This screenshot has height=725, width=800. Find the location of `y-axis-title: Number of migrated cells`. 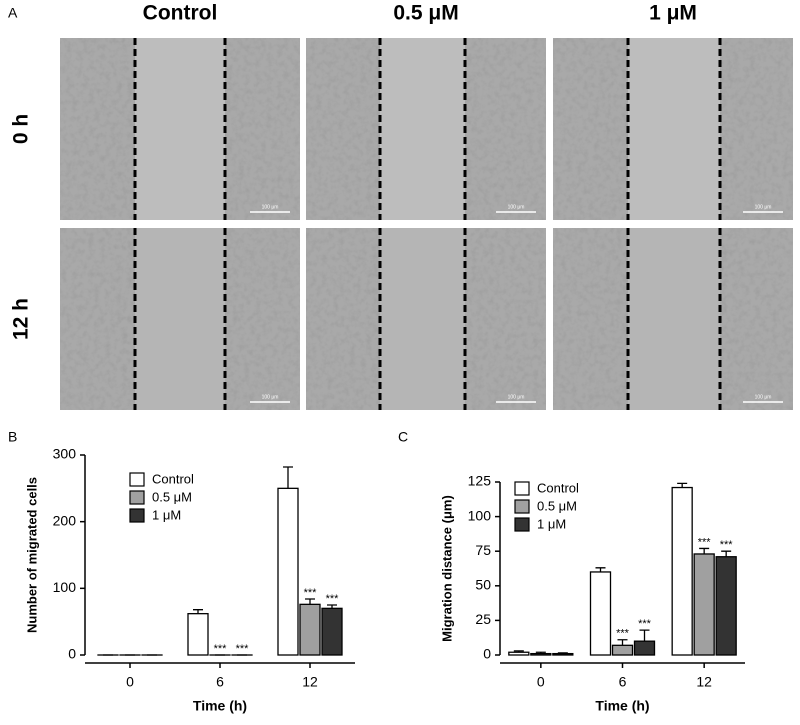

y-axis-title: Number of migrated cells is located at coordinates (31, 555).